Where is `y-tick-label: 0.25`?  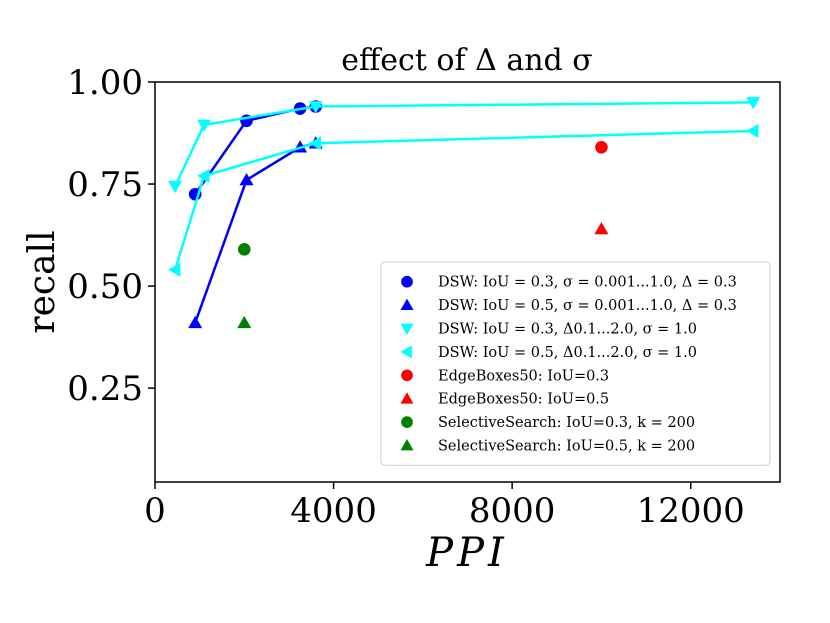 y-tick-label: 0.25 is located at coordinates (105, 389).